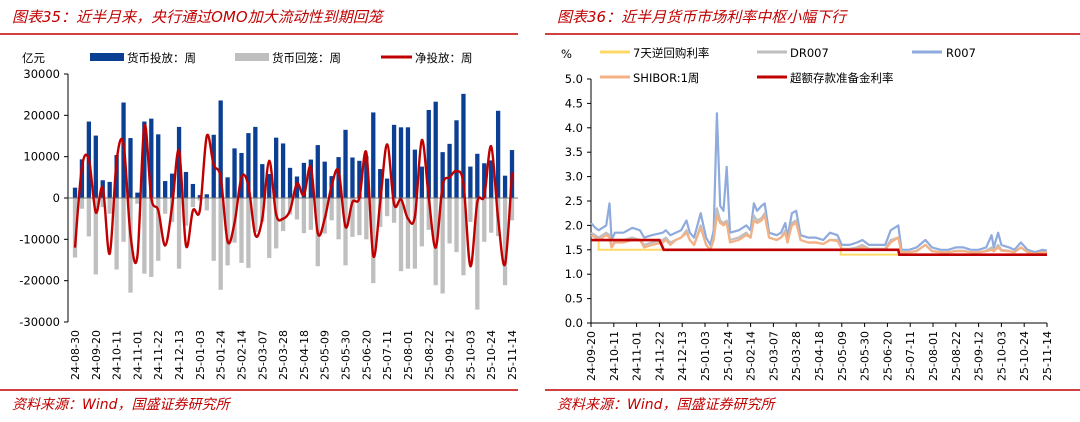 The height and width of the screenshot is (422, 1080). What do you see at coordinates (788, 65) in the screenshot?
I see `legend: 7天逆回购利率 DR007 R007 SHIBOR:1周 超额存款准备金利率` at bounding box center [788, 65].